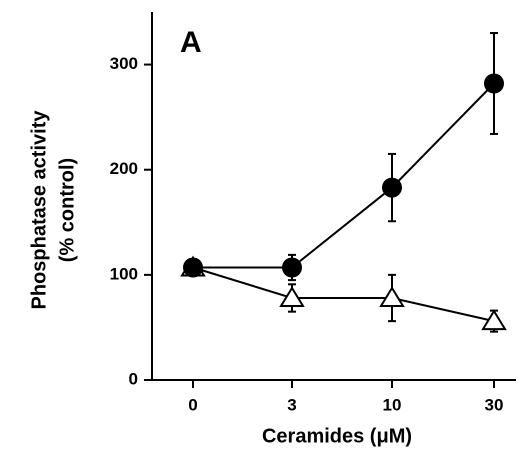  Describe the element at coordinates (337, 436) in the screenshot. I see `x-axis-label: Ceramides (μM)` at that location.